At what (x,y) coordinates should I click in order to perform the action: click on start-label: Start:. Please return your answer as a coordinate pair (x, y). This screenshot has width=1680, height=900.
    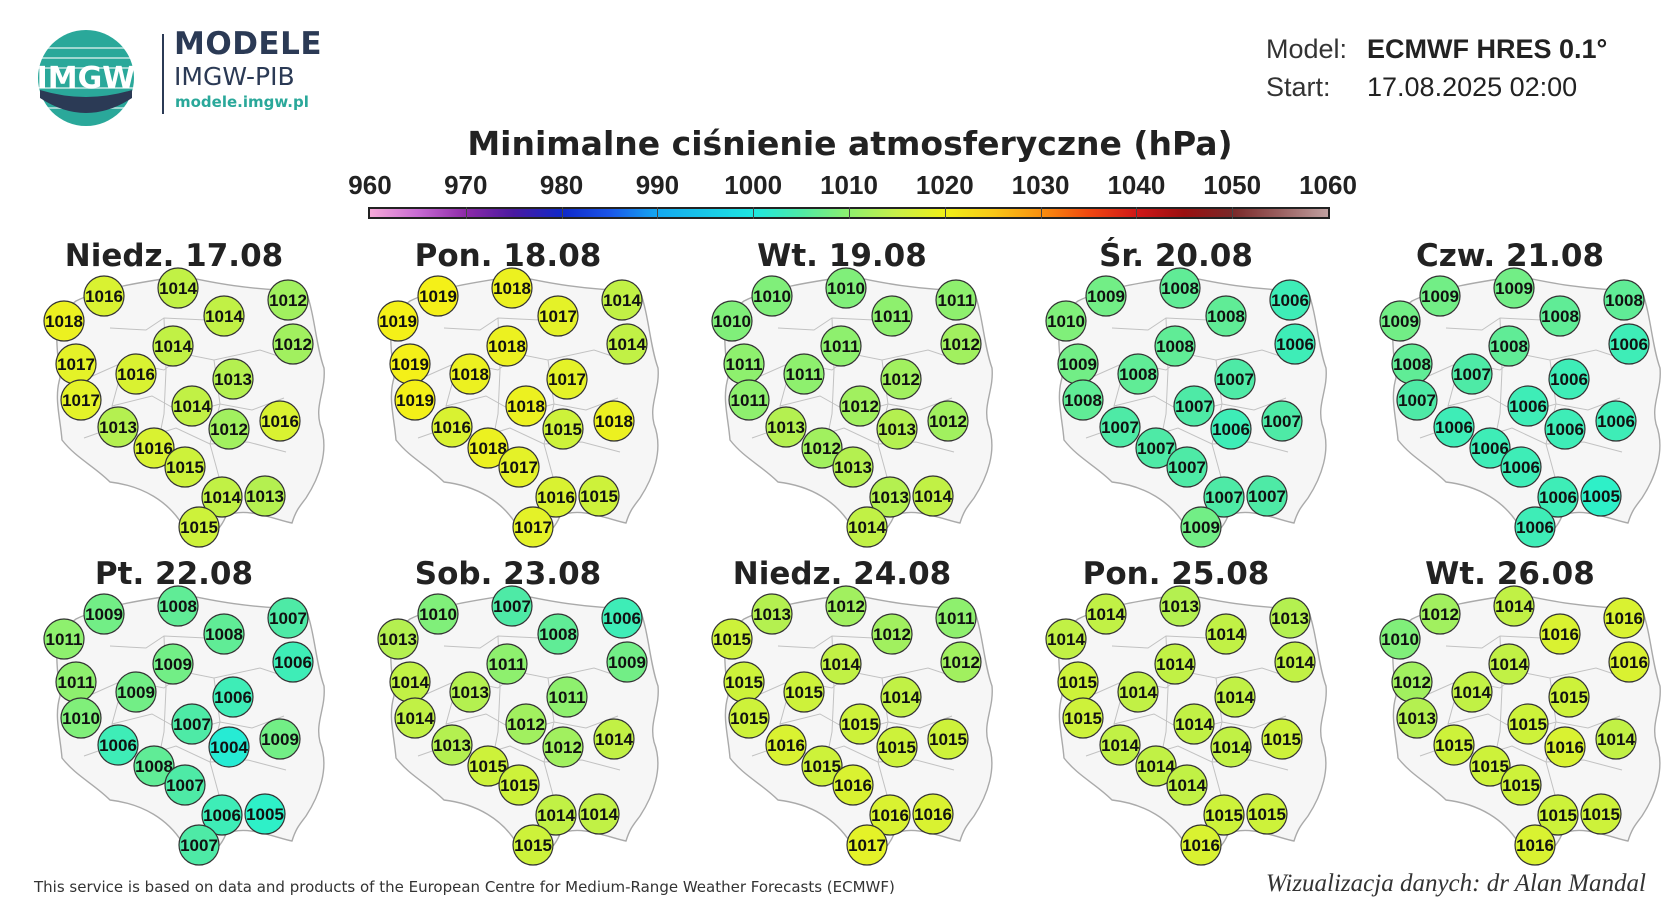
    Looking at the image, I should click on (1298, 87).